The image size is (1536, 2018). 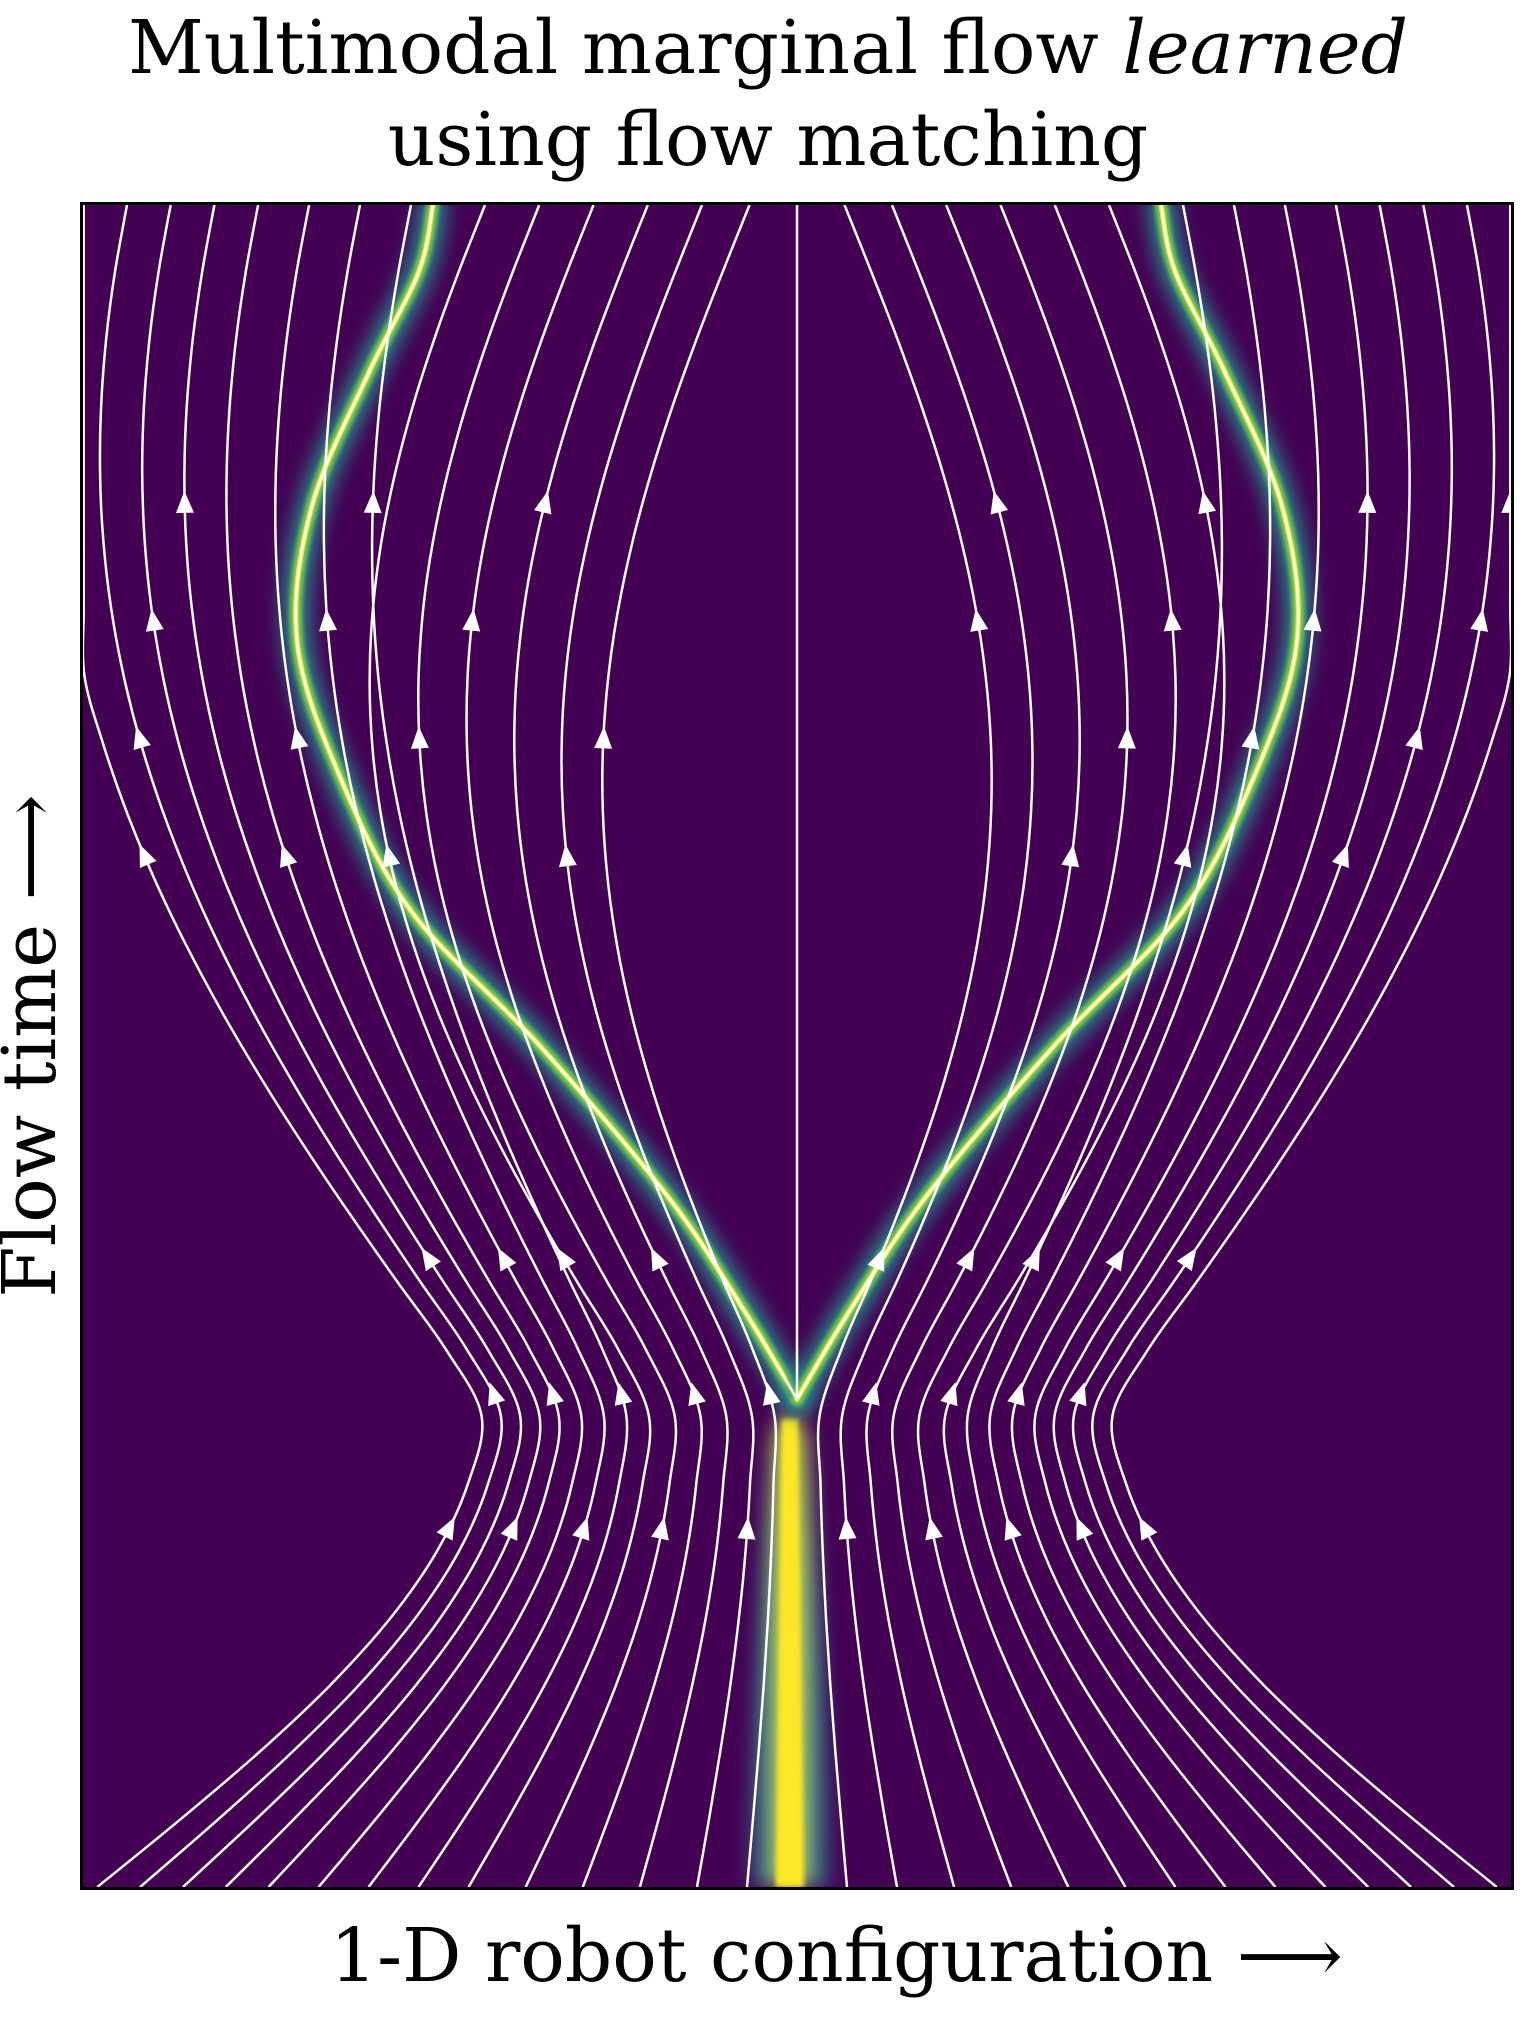 What do you see at coordinates (768, 140) in the screenshot?
I see `chart-title-line-2: using flow matching` at bounding box center [768, 140].